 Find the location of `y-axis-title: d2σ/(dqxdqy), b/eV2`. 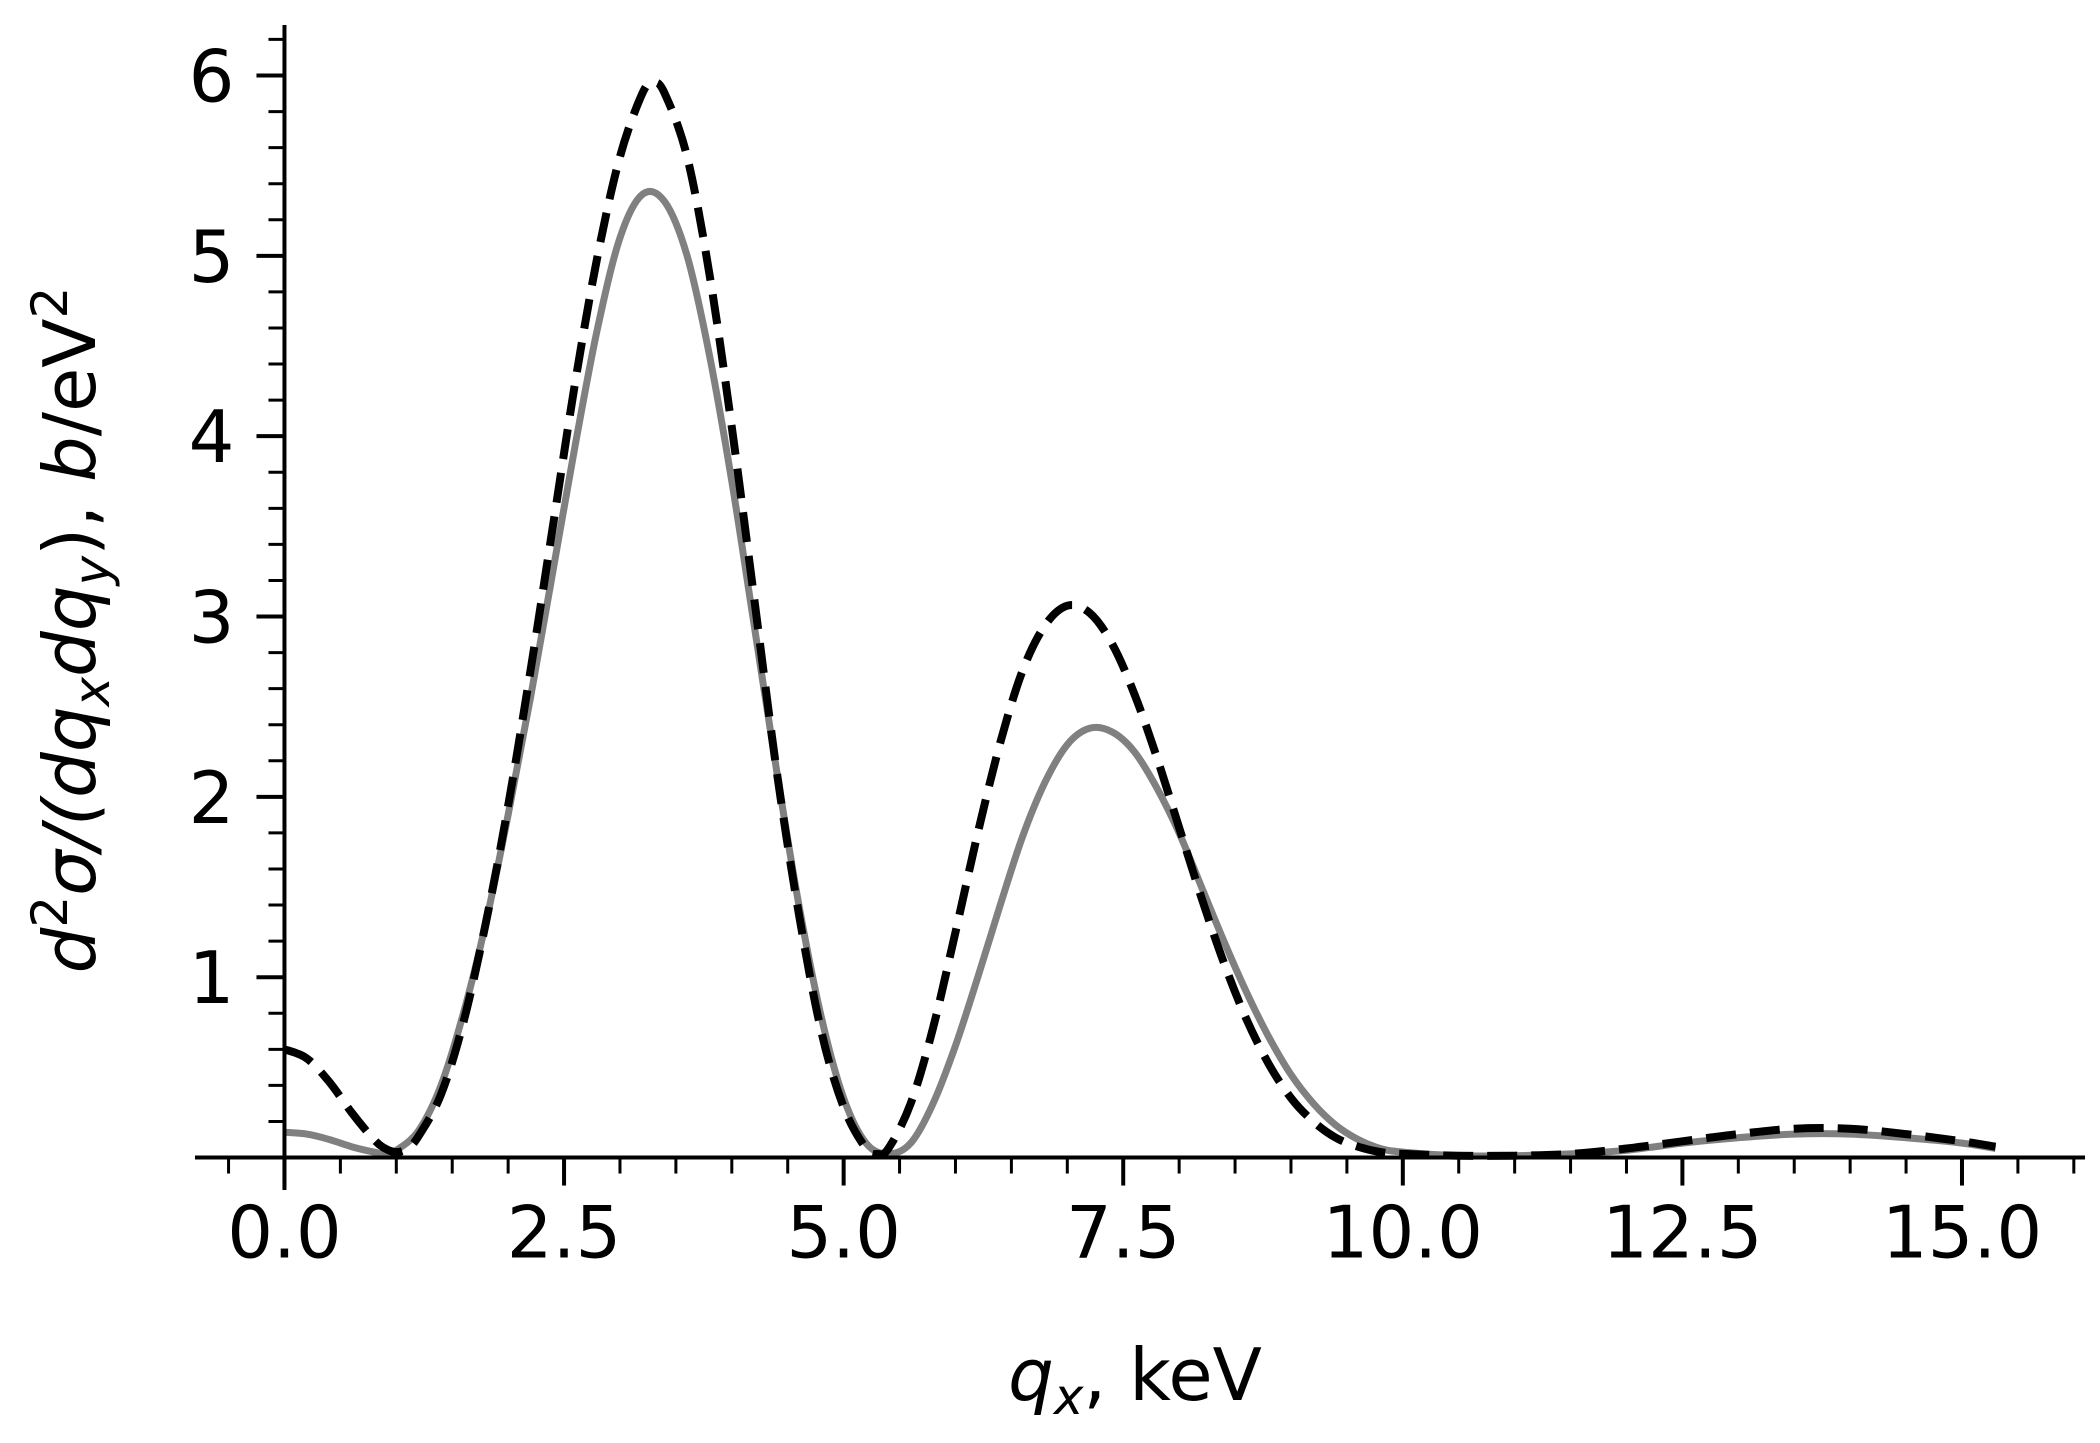

y-axis-title: d2σ/(dqxdqy), b/eV2 is located at coordinates (71, 630).